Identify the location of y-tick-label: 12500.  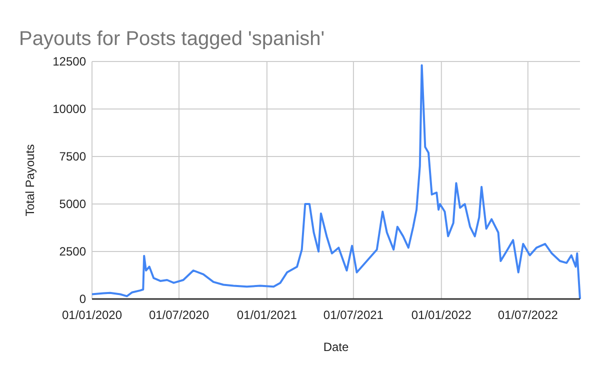
(69, 61).